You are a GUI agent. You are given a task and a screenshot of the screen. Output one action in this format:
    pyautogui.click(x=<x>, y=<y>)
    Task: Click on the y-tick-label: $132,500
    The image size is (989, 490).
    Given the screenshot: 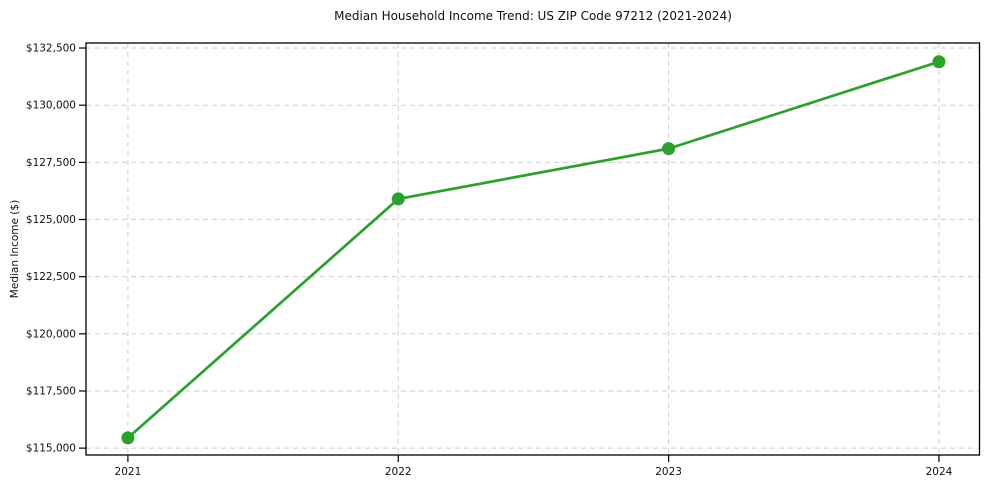 What is the action you would take?
    pyautogui.click(x=51, y=49)
    